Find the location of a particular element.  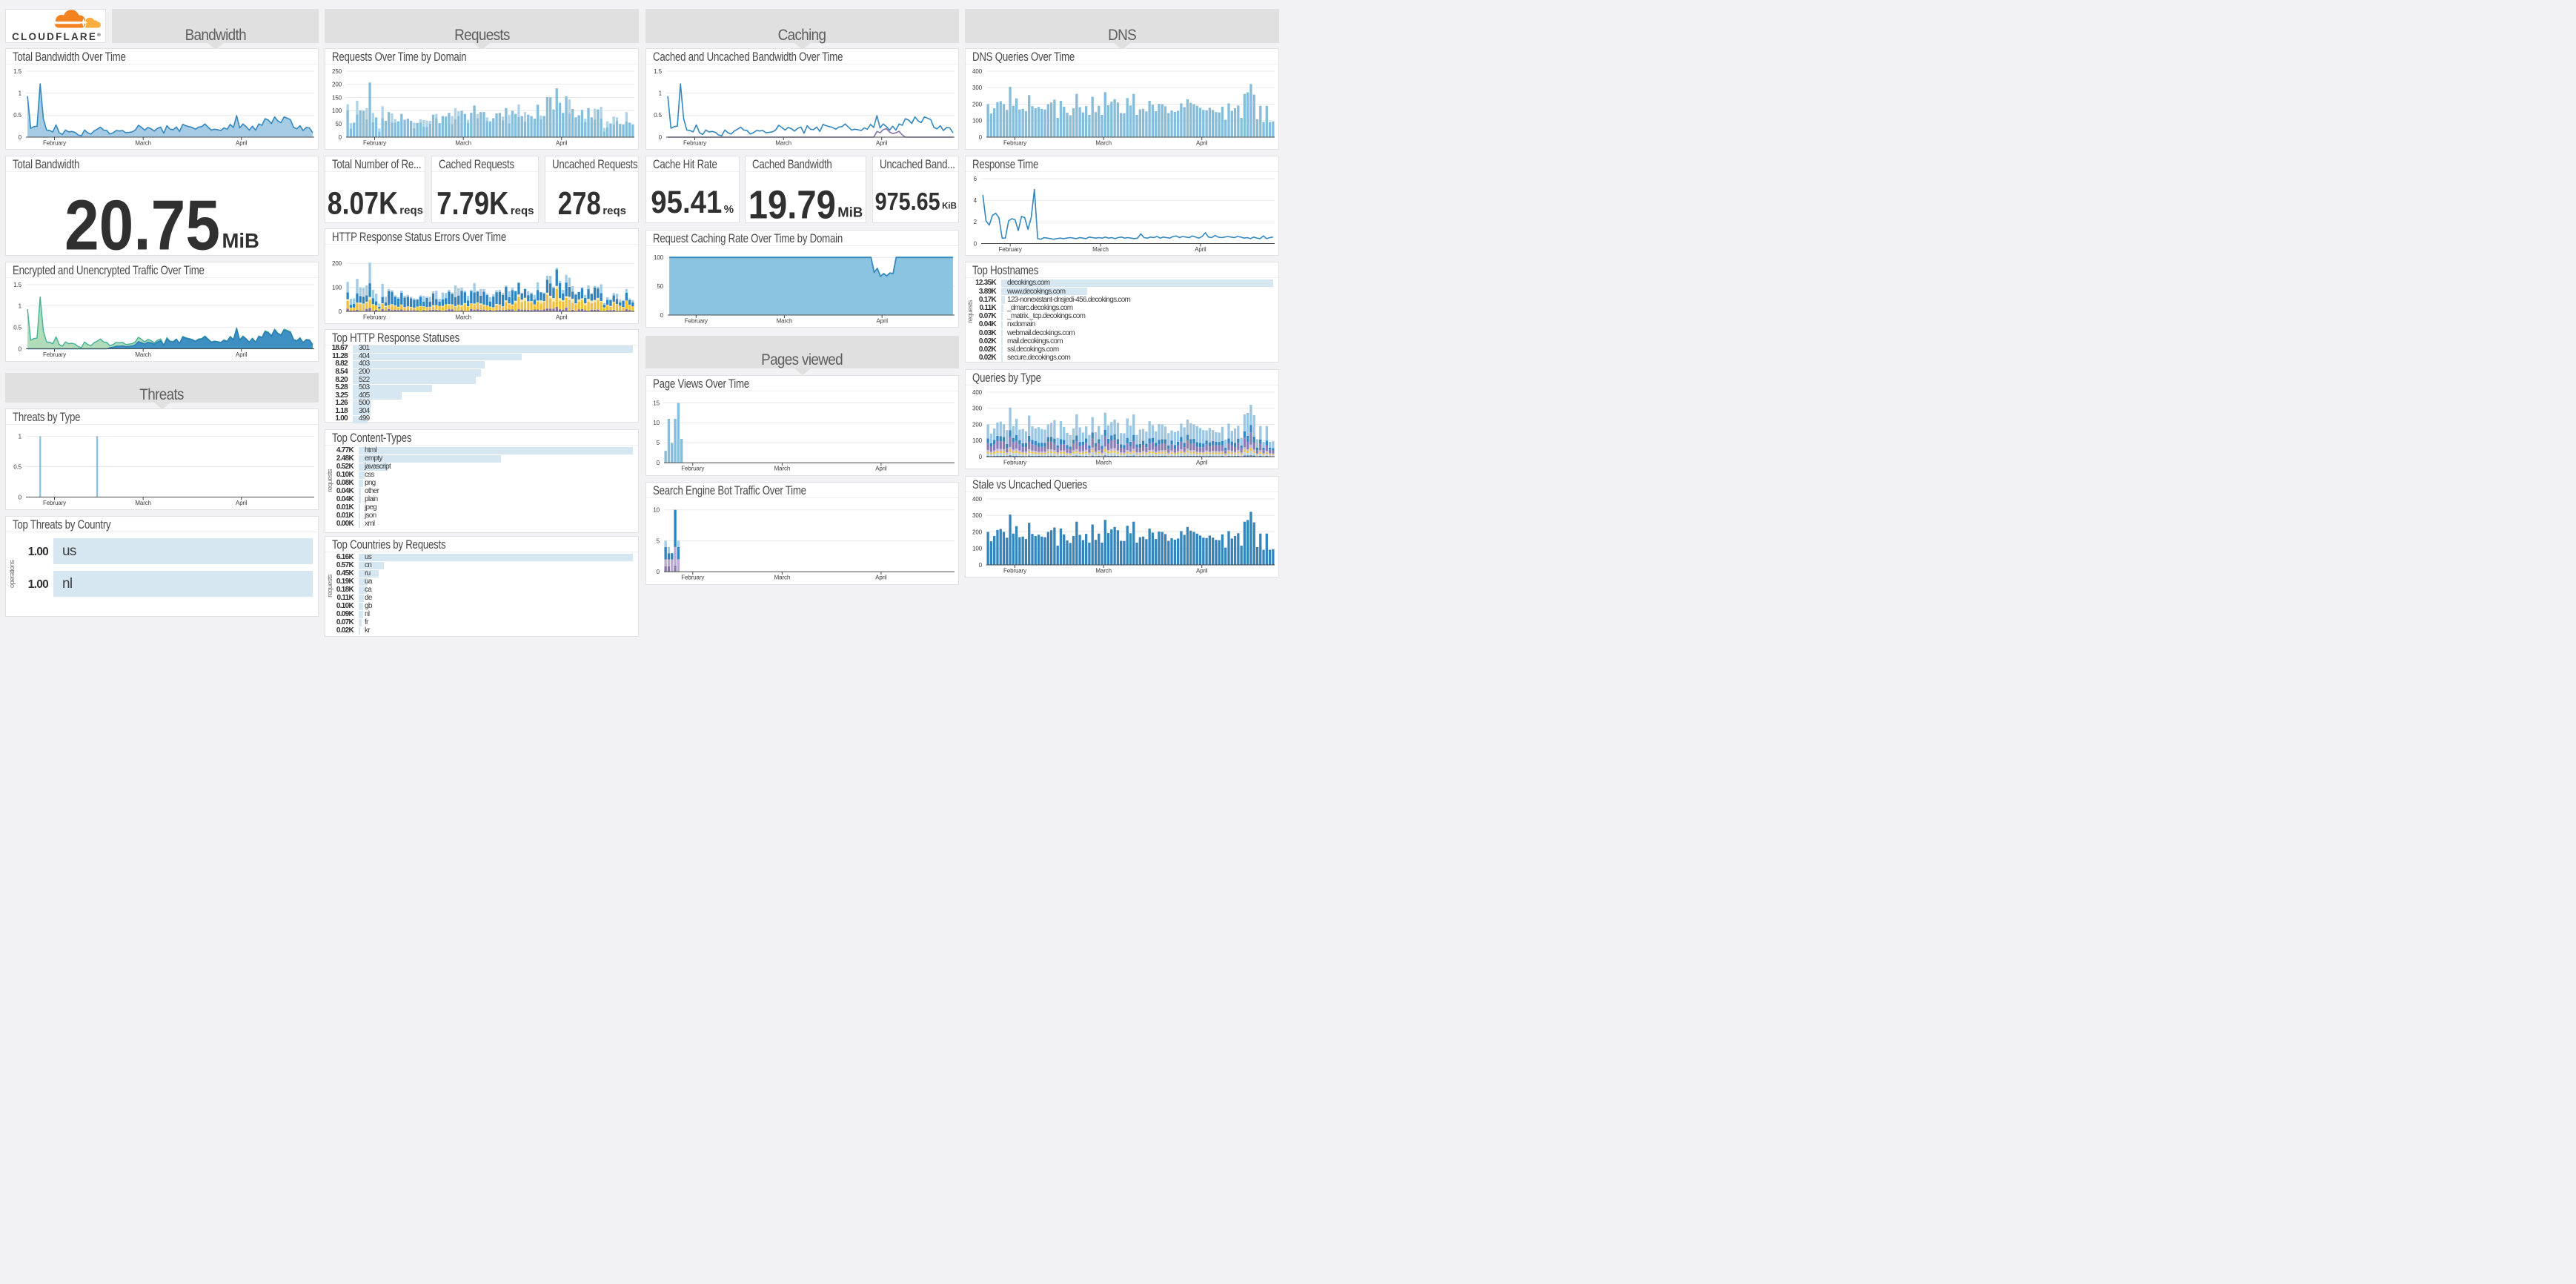

svg-text: 8.07K is located at coordinates (363, 203).